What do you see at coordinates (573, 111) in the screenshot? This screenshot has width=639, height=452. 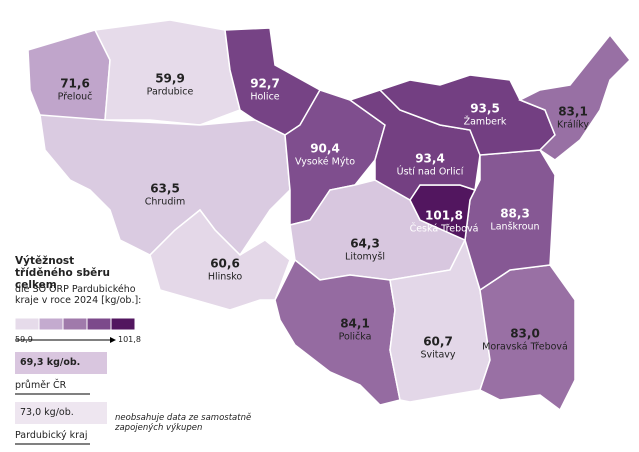 I see `region-value: 83,1` at bounding box center [573, 111].